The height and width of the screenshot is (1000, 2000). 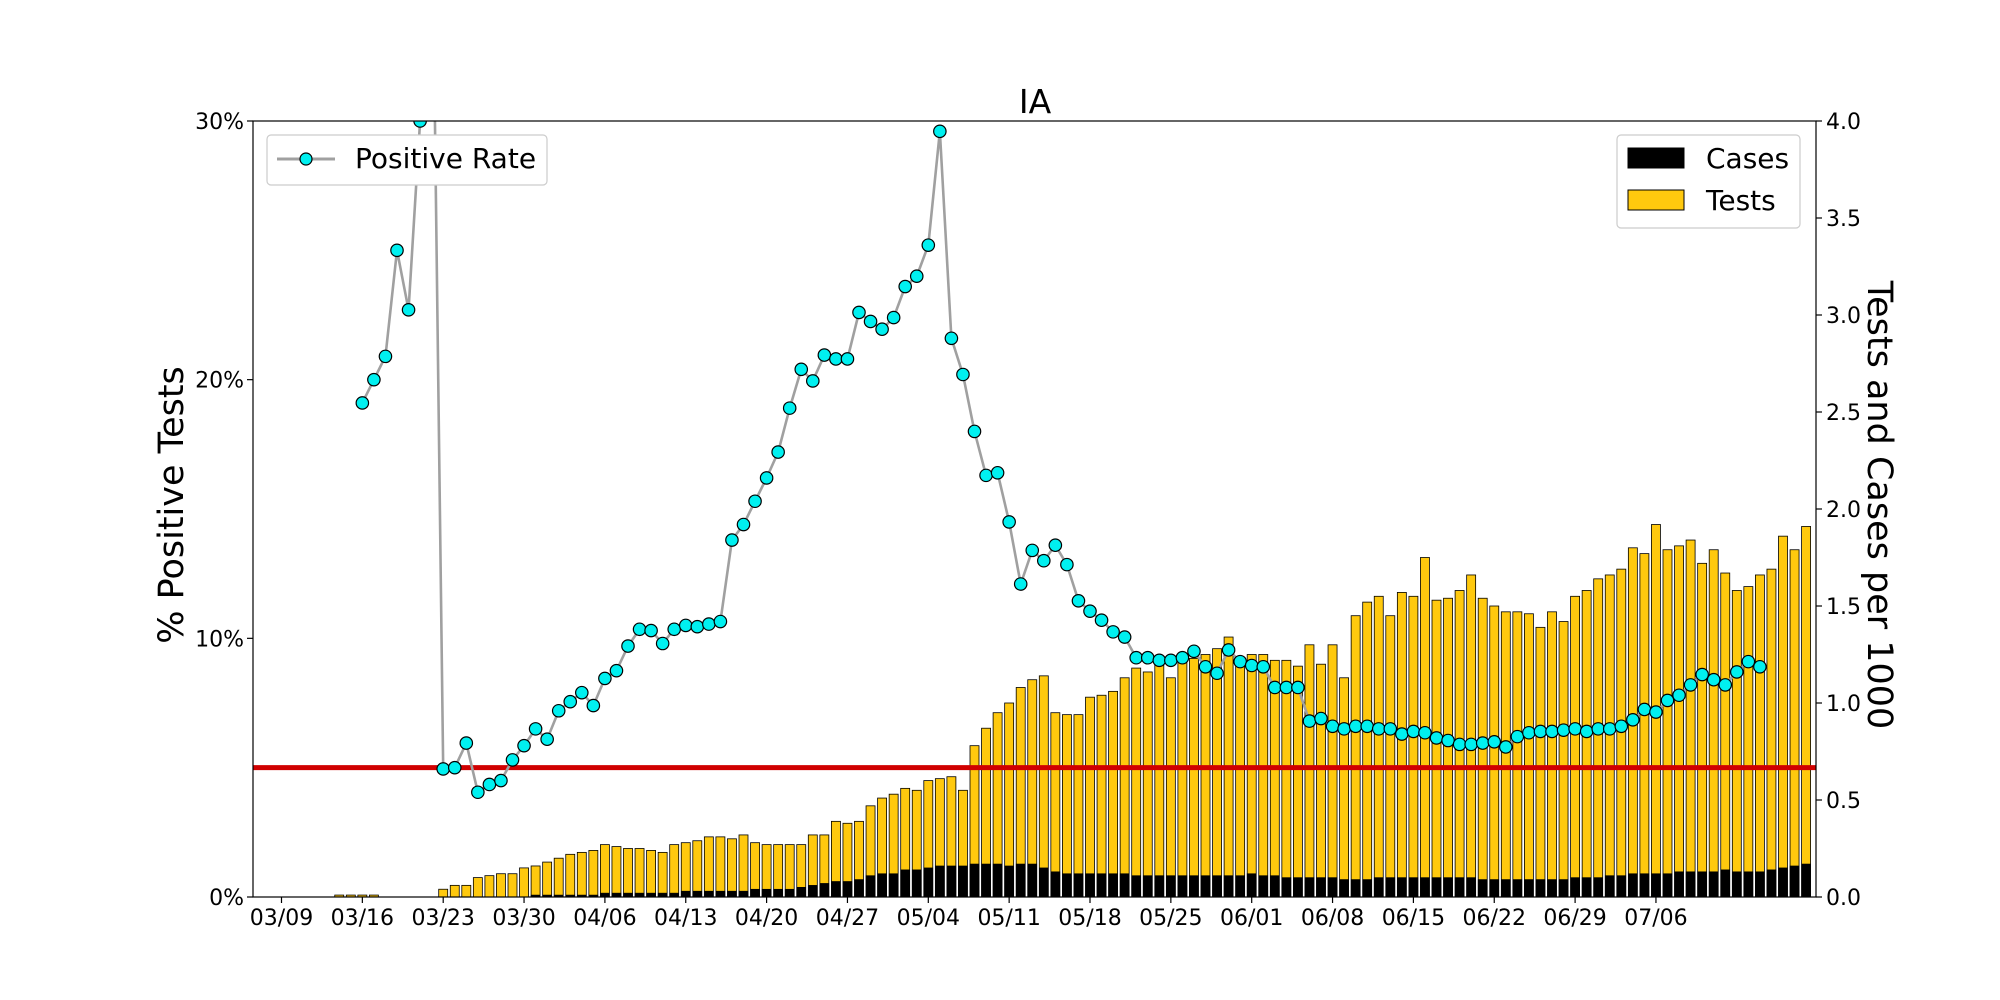 What do you see at coordinates (1656, 200) in the screenshot?
I see `legend-tests-swatch` at bounding box center [1656, 200].